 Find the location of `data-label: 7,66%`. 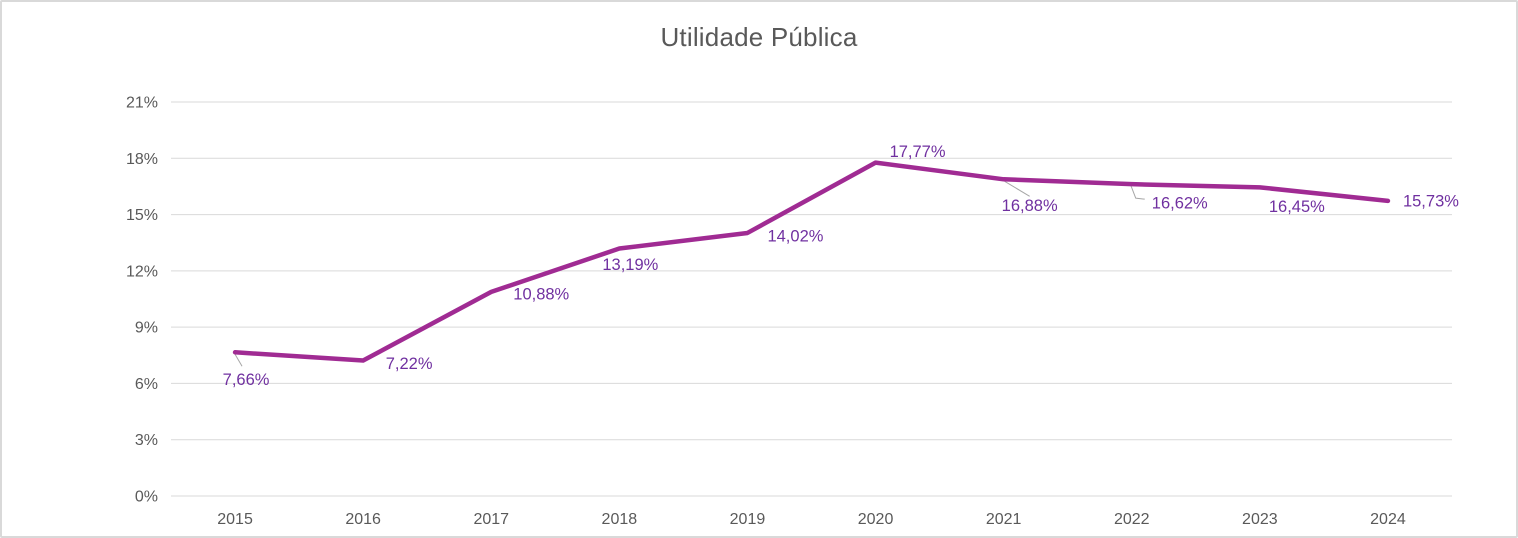

data-label: 7,66% is located at coordinates (246, 380).